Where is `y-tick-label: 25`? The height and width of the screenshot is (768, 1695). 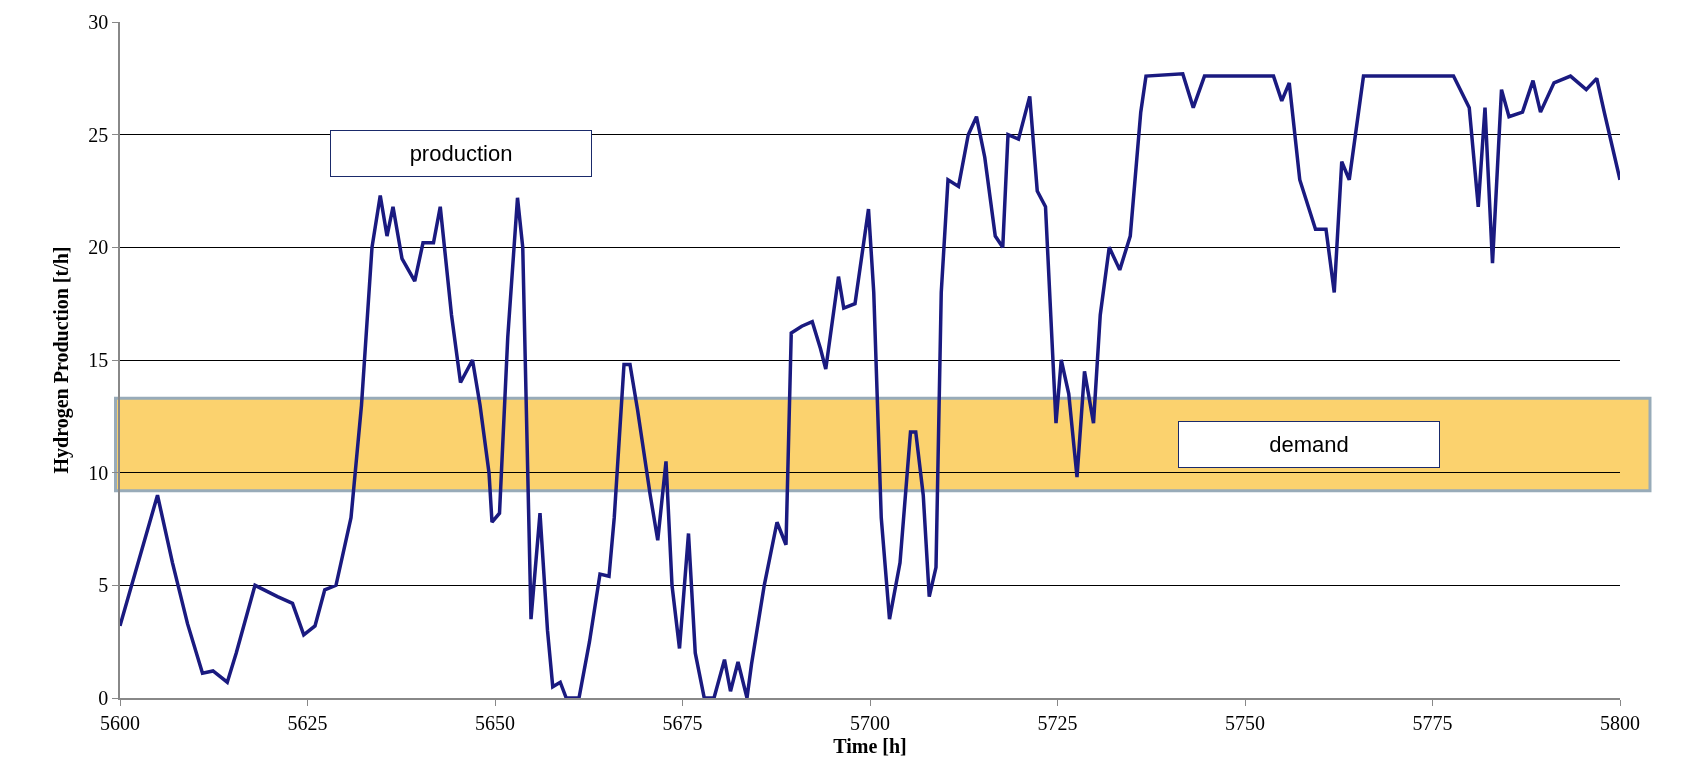 y-tick-label: 25 is located at coordinates (98, 134).